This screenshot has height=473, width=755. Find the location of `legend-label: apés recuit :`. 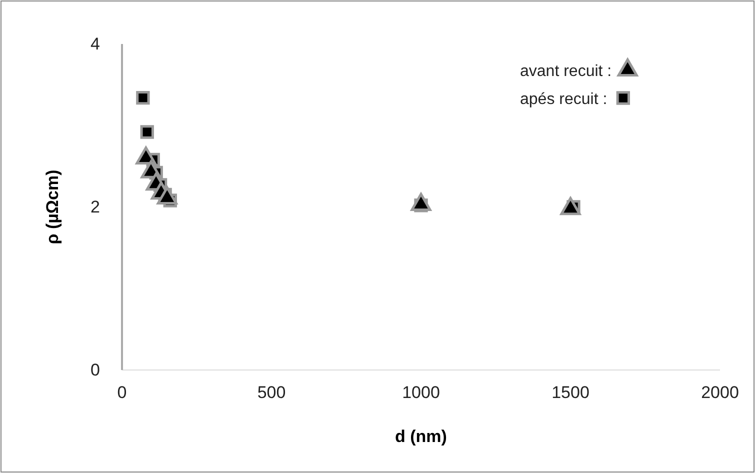

legend-label: apés recuit : is located at coordinates (564, 99).